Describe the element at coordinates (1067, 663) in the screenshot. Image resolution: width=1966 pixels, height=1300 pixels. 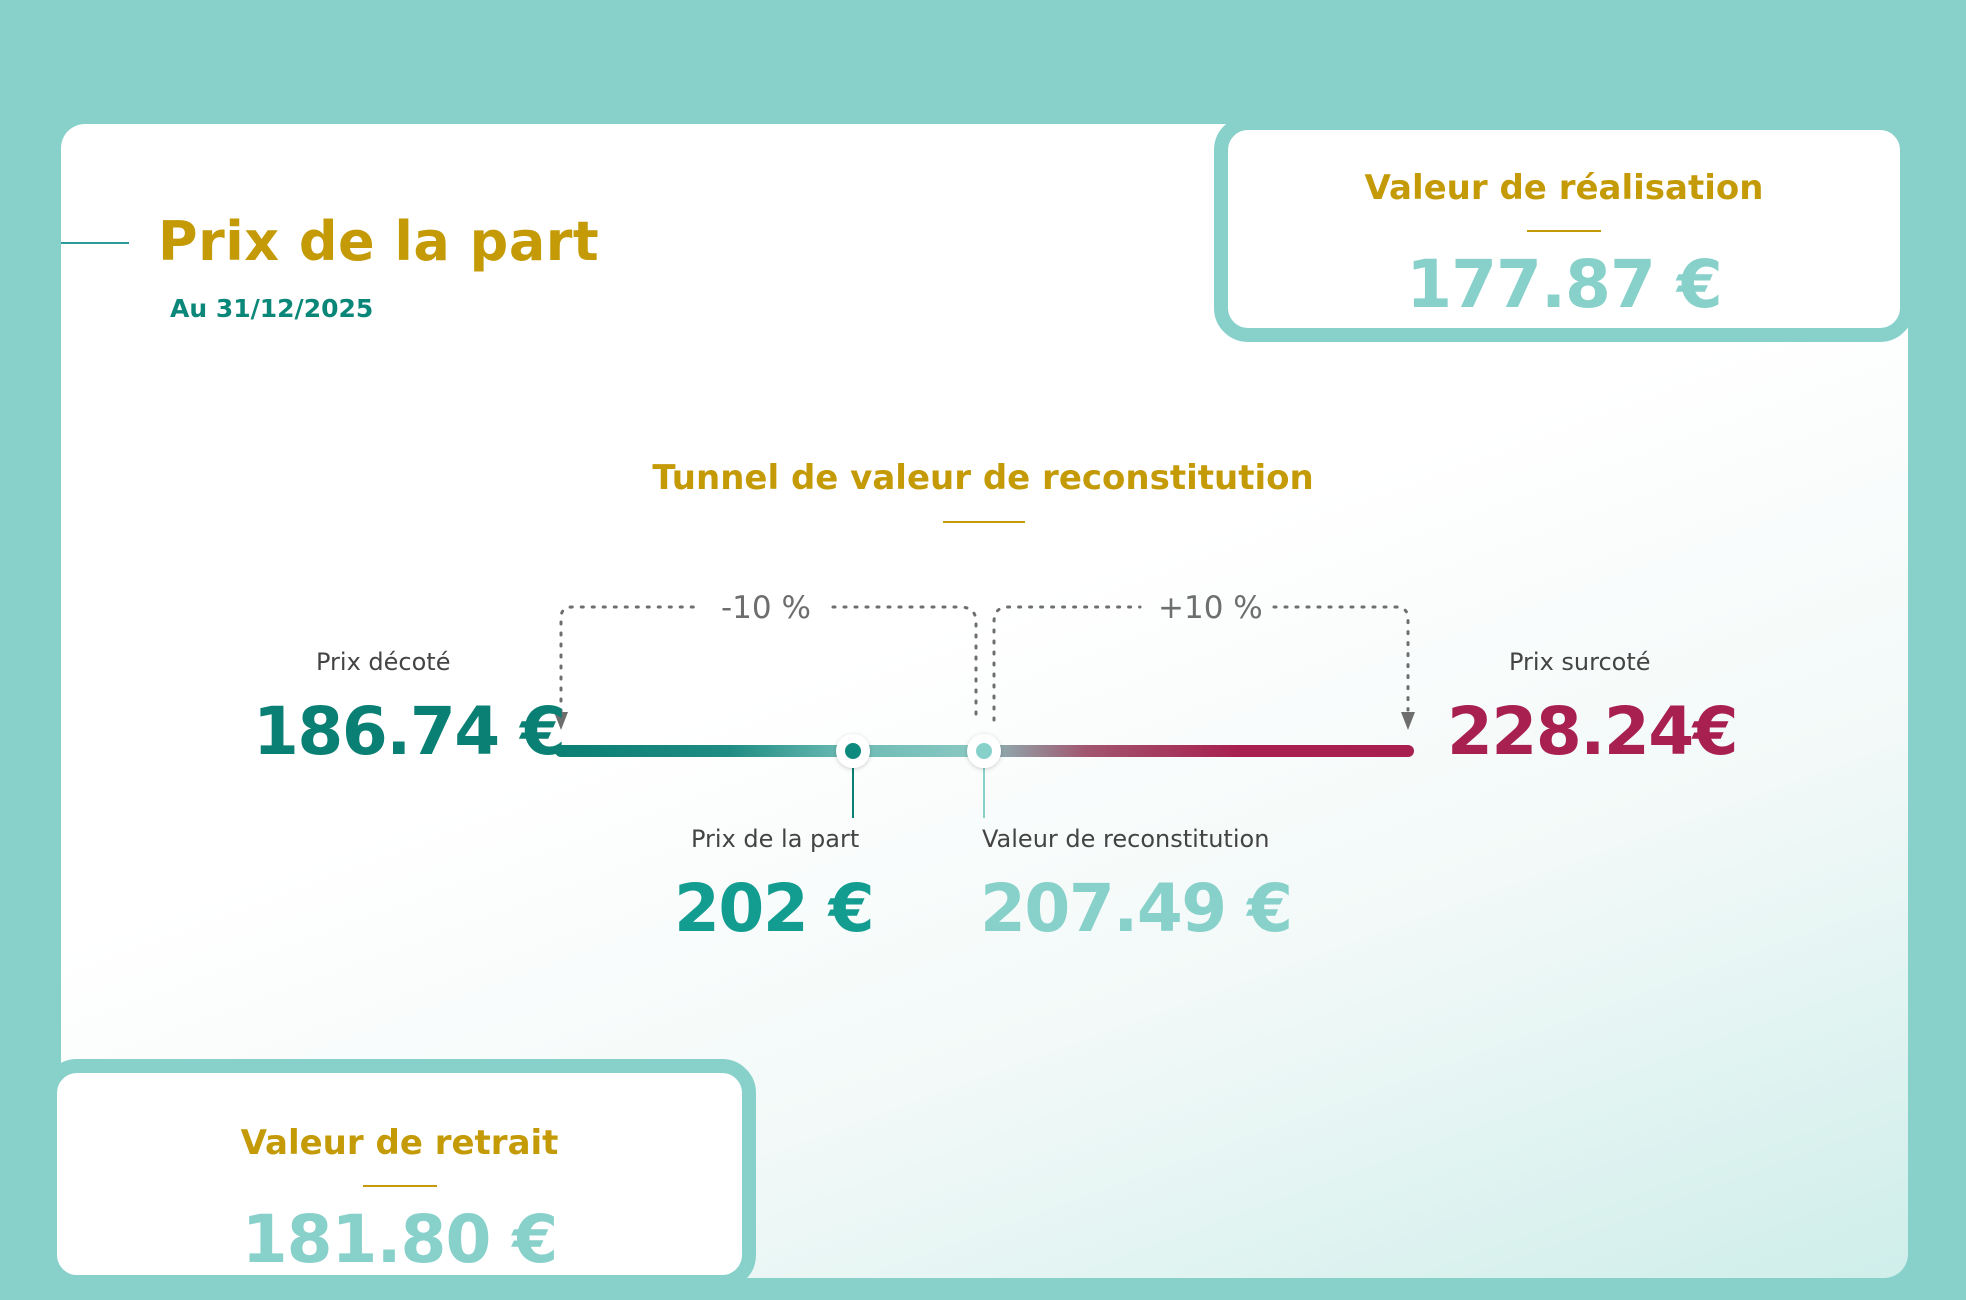
I see `plus-bracket-left` at that location.